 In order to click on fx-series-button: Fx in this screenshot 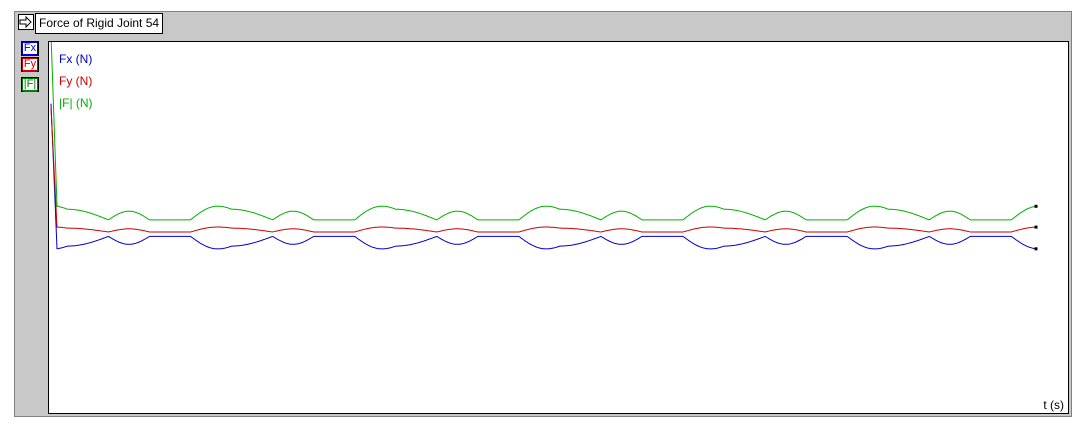, I will do `click(30, 48)`.